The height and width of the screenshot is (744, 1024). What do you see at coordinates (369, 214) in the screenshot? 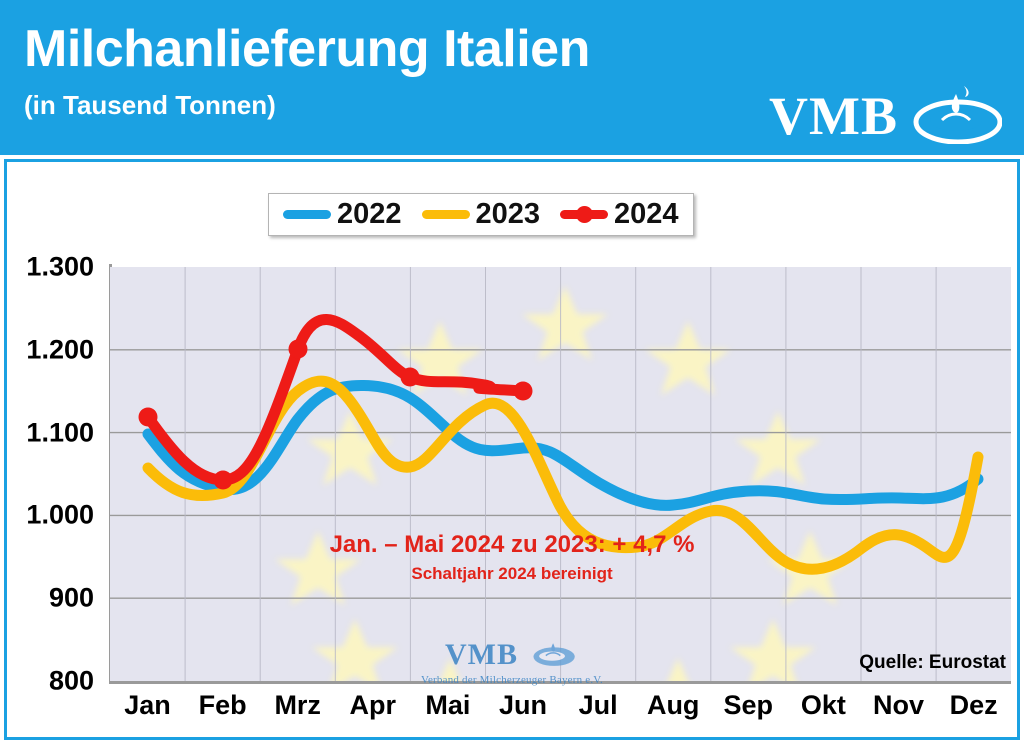
I see `legend-label-2022: 2022` at bounding box center [369, 214].